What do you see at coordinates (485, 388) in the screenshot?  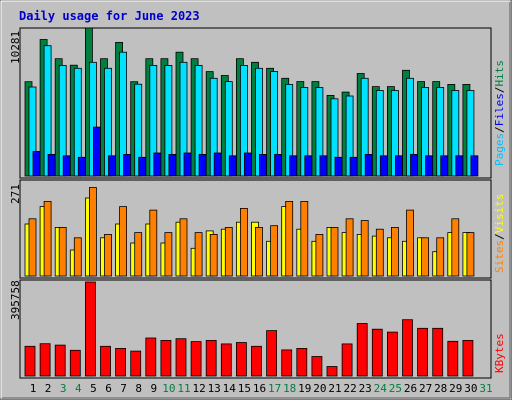 I see `x-tick-day-31: 31` at bounding box center [485, 388].